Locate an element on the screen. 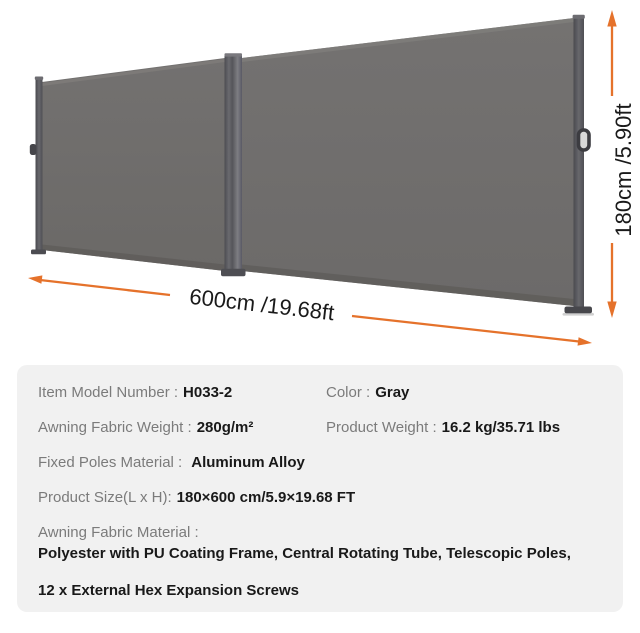  spec-item-model: Item Model Number : H033-2 is located at coordinates (182, 392).